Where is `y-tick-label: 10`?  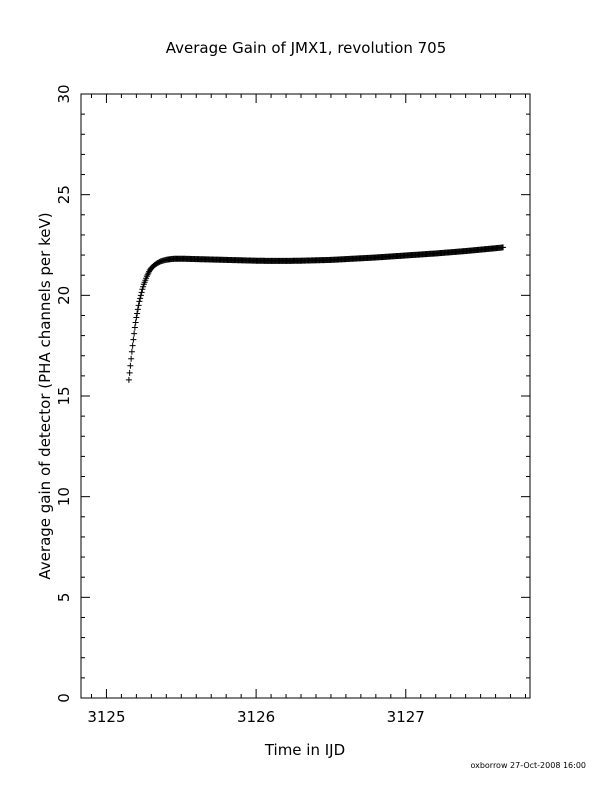 y-tick-label: 10 is located at coordinates (64, 496).